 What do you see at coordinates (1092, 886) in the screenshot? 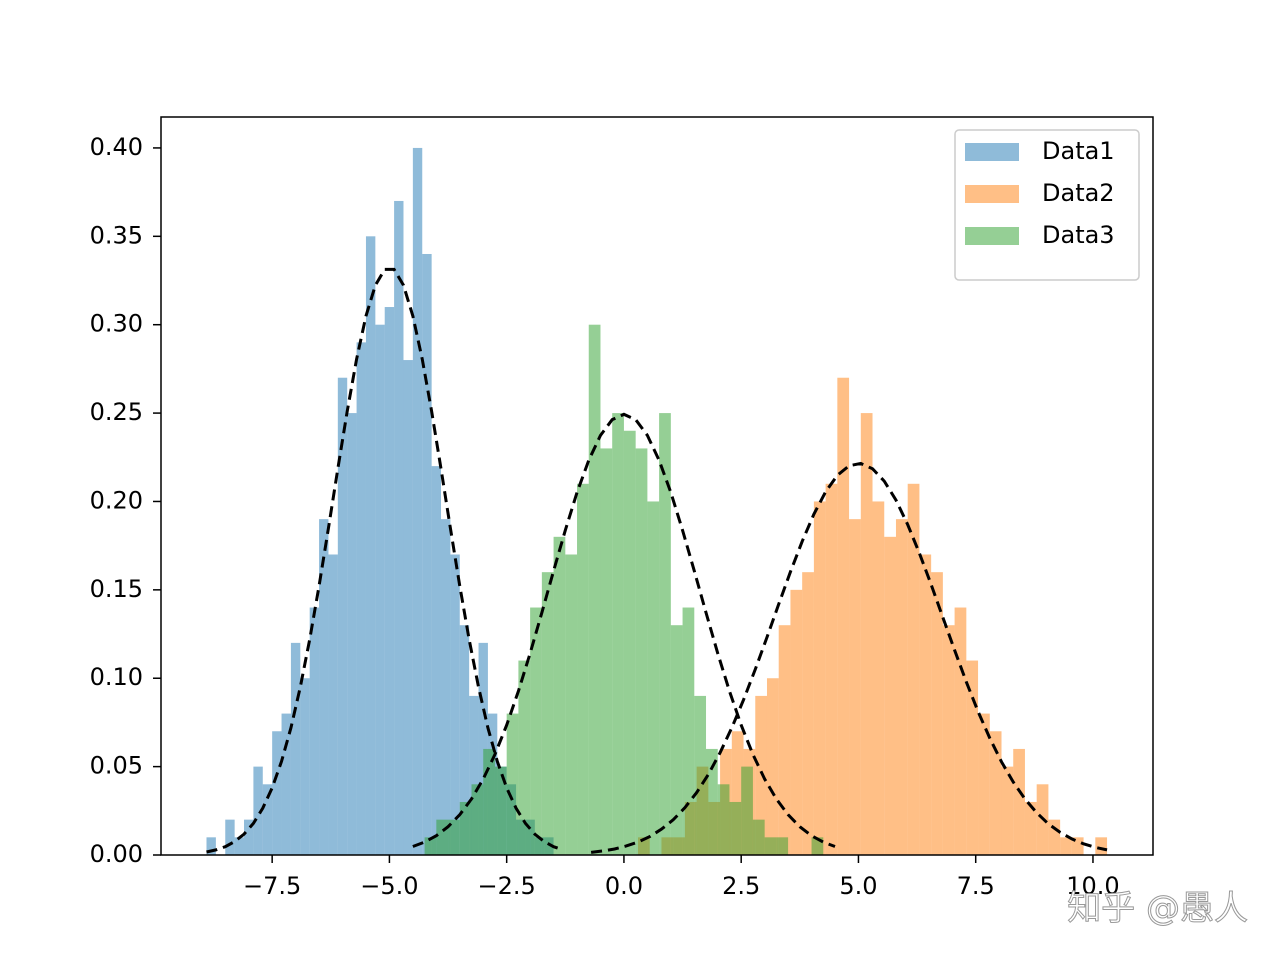
I see `x-tick-label: 10.0` at bounding box center [1092, 886].